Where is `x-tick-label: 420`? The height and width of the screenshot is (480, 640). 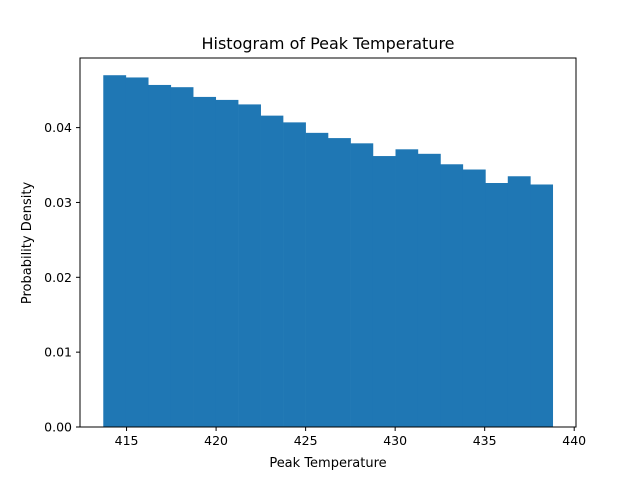
x-tick-label: 420 is located at coordinates (216, 440).